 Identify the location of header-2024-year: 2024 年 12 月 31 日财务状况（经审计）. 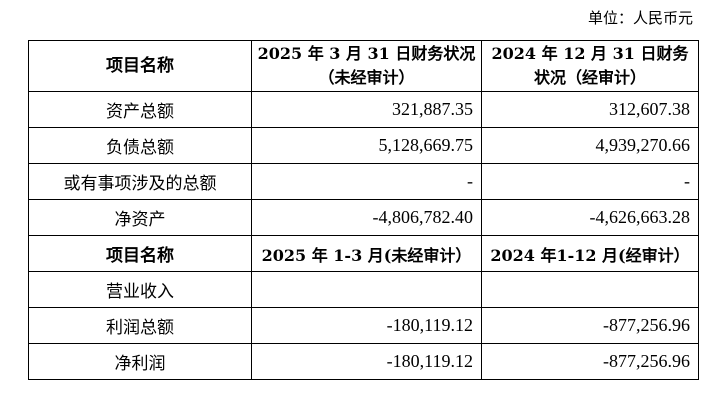
(590, 66).